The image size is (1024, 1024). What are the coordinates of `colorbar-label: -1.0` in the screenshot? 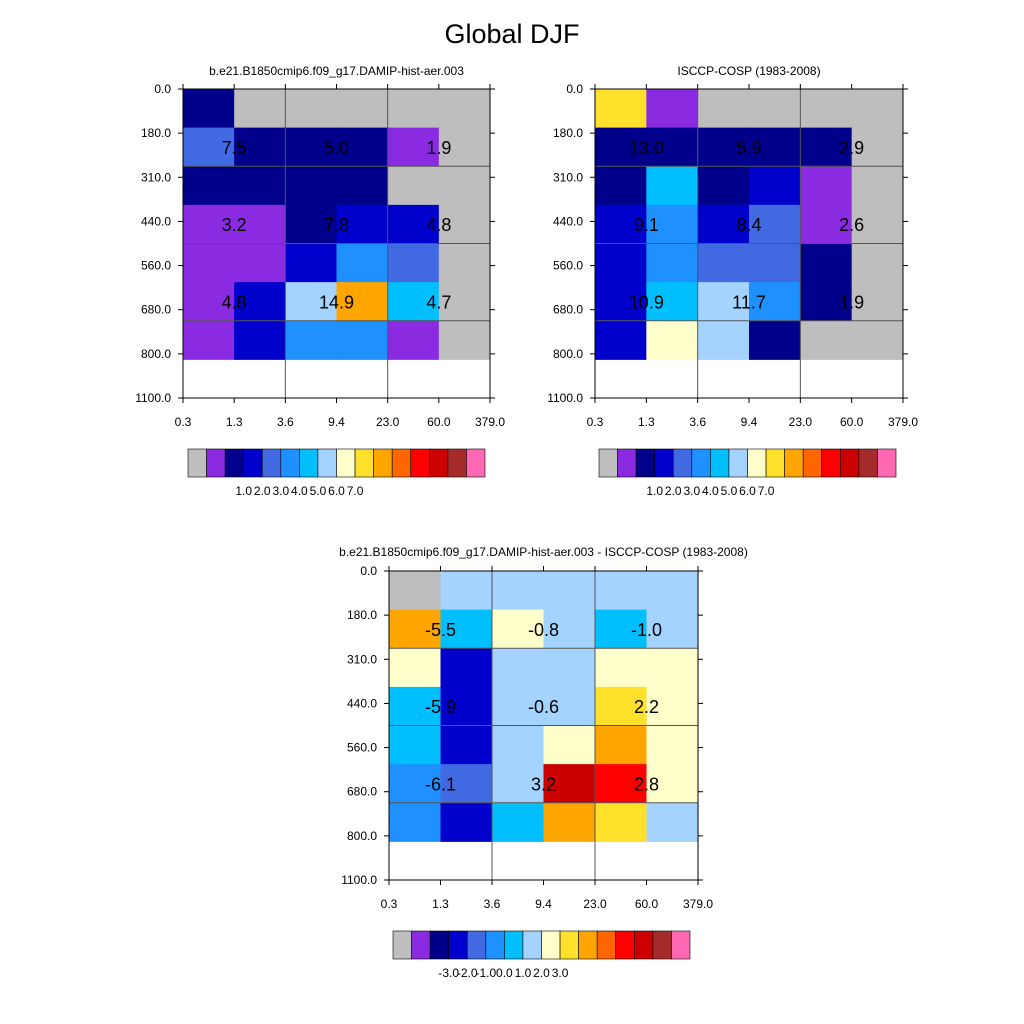 It's located at (485, 973).